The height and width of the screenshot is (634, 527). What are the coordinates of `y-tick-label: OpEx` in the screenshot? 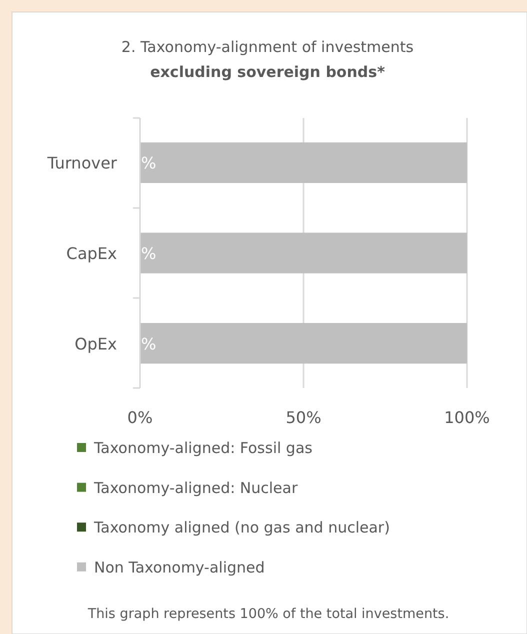 It's located at (95, 344).